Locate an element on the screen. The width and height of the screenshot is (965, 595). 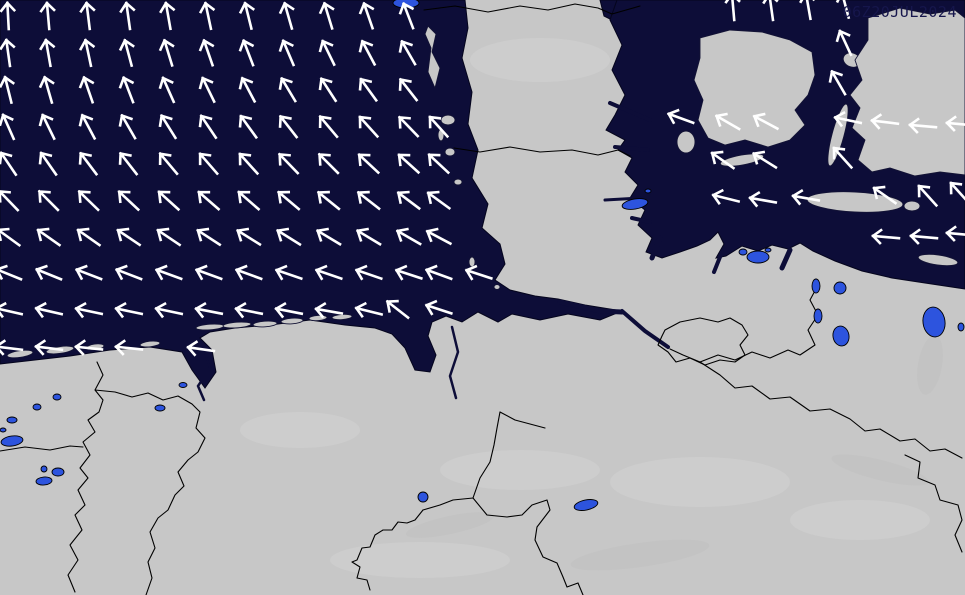
island-zealand is located at coordinates (907, 92).